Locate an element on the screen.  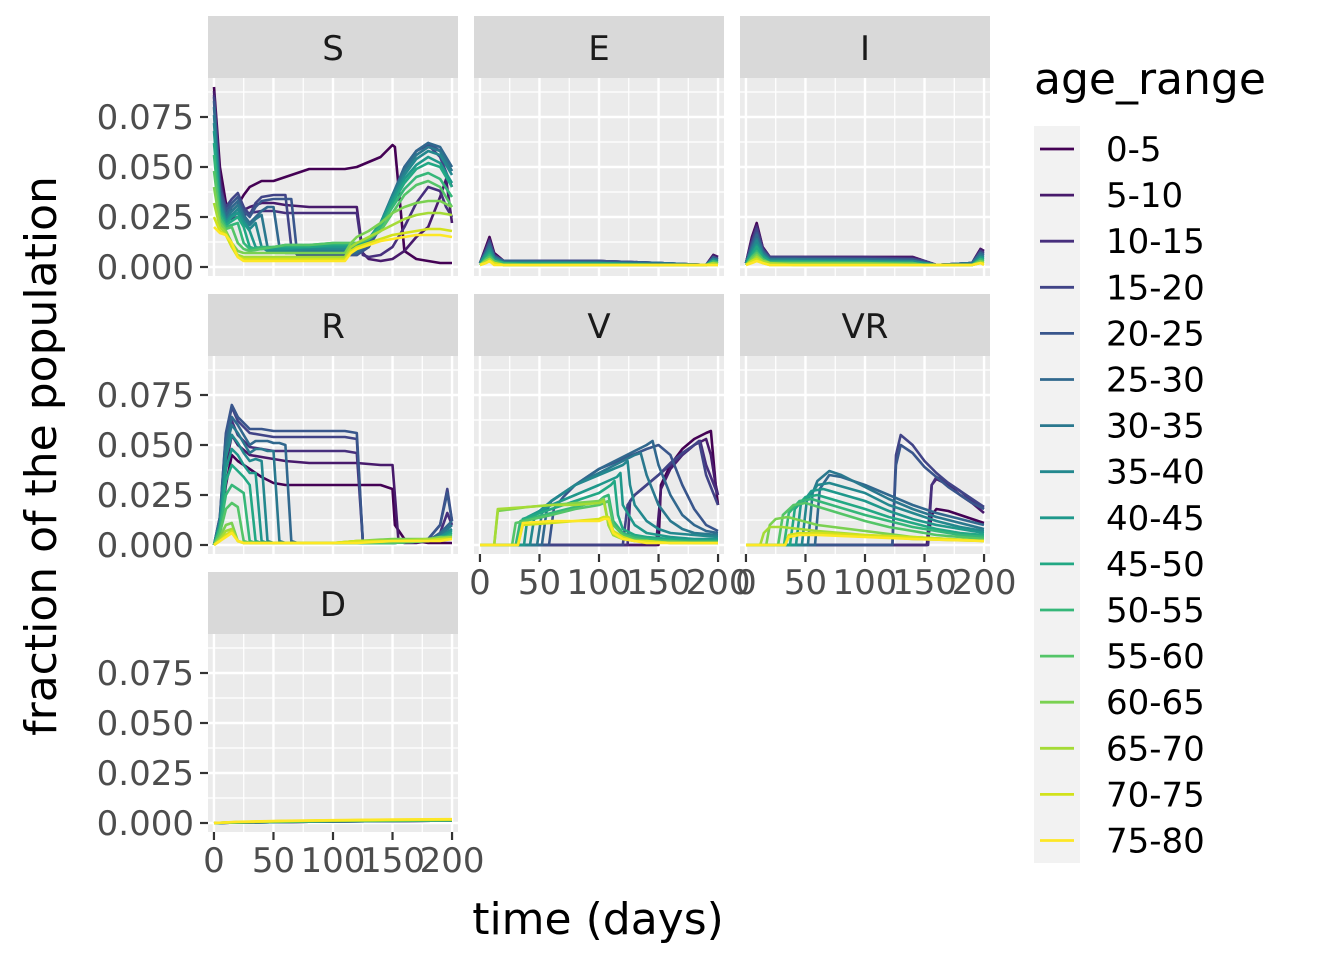
legend-label-45-50: 45-50 is located at coordinates (1155, 565).